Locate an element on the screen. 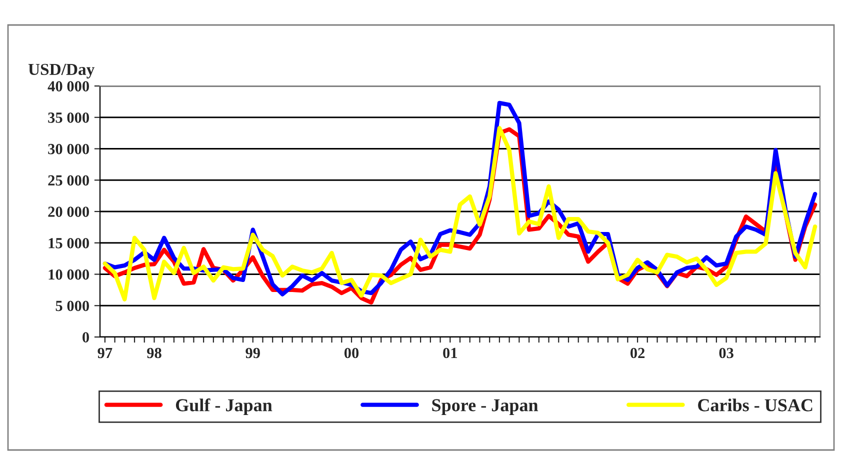 The width and height of the screenshot is (841, 454). x-tick-label: 97 is located at coordinates (105, 353).